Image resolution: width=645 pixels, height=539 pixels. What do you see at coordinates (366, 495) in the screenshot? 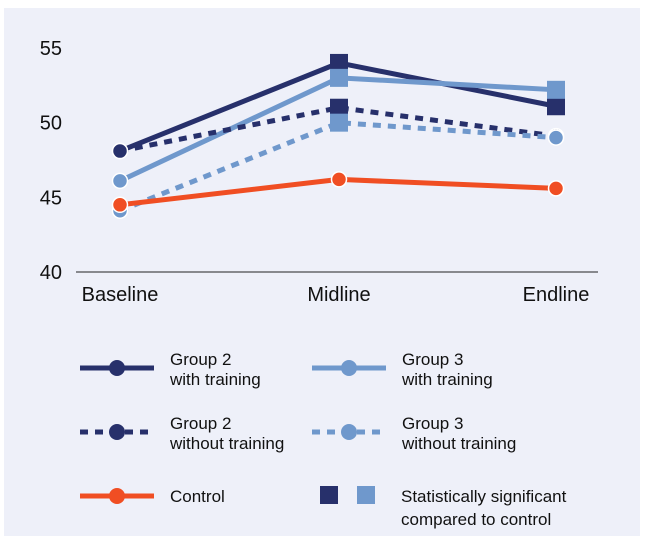
I see `legend-square-light` at bounding box center [366, 495].